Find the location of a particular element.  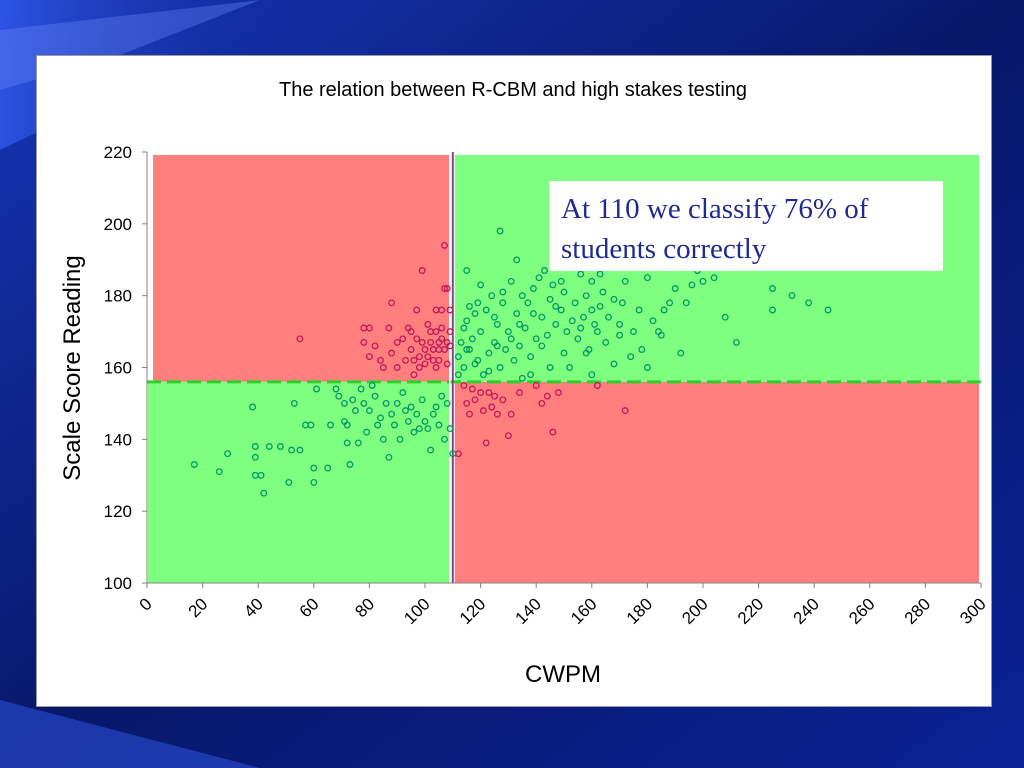

y-tick-label: 160 is located at coordinates (118, 368).